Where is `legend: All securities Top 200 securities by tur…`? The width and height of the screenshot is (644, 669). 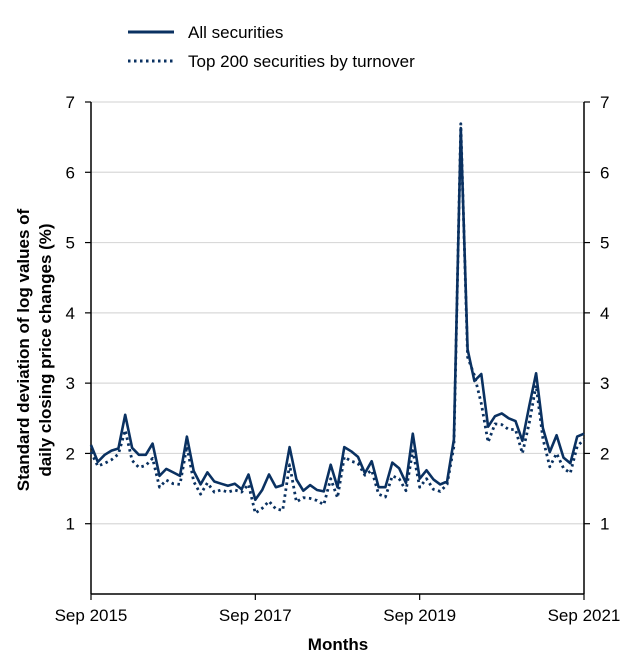
legend: All securities Top 200 securities by tur… is located at coordinates (271, 47).